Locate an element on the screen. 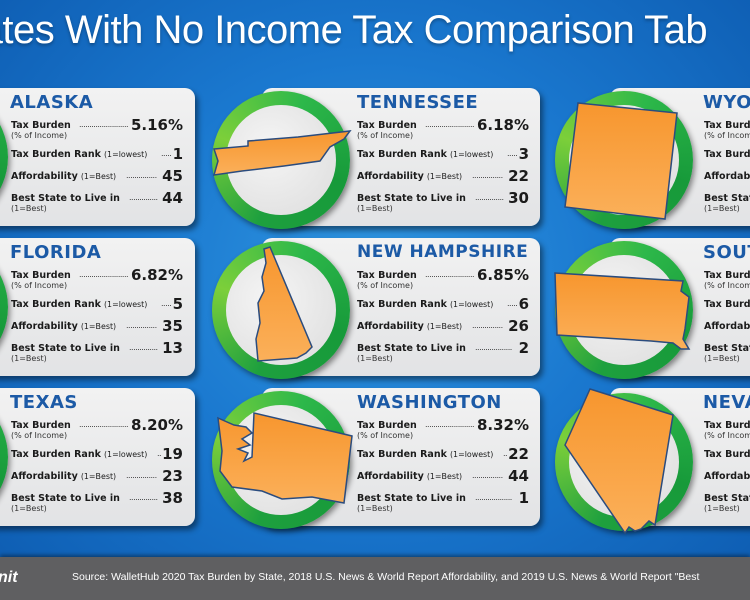 The height and width of the screenshot is (600, 750). tax-burden-value: 6.85% is located at coordinates (502, 275).